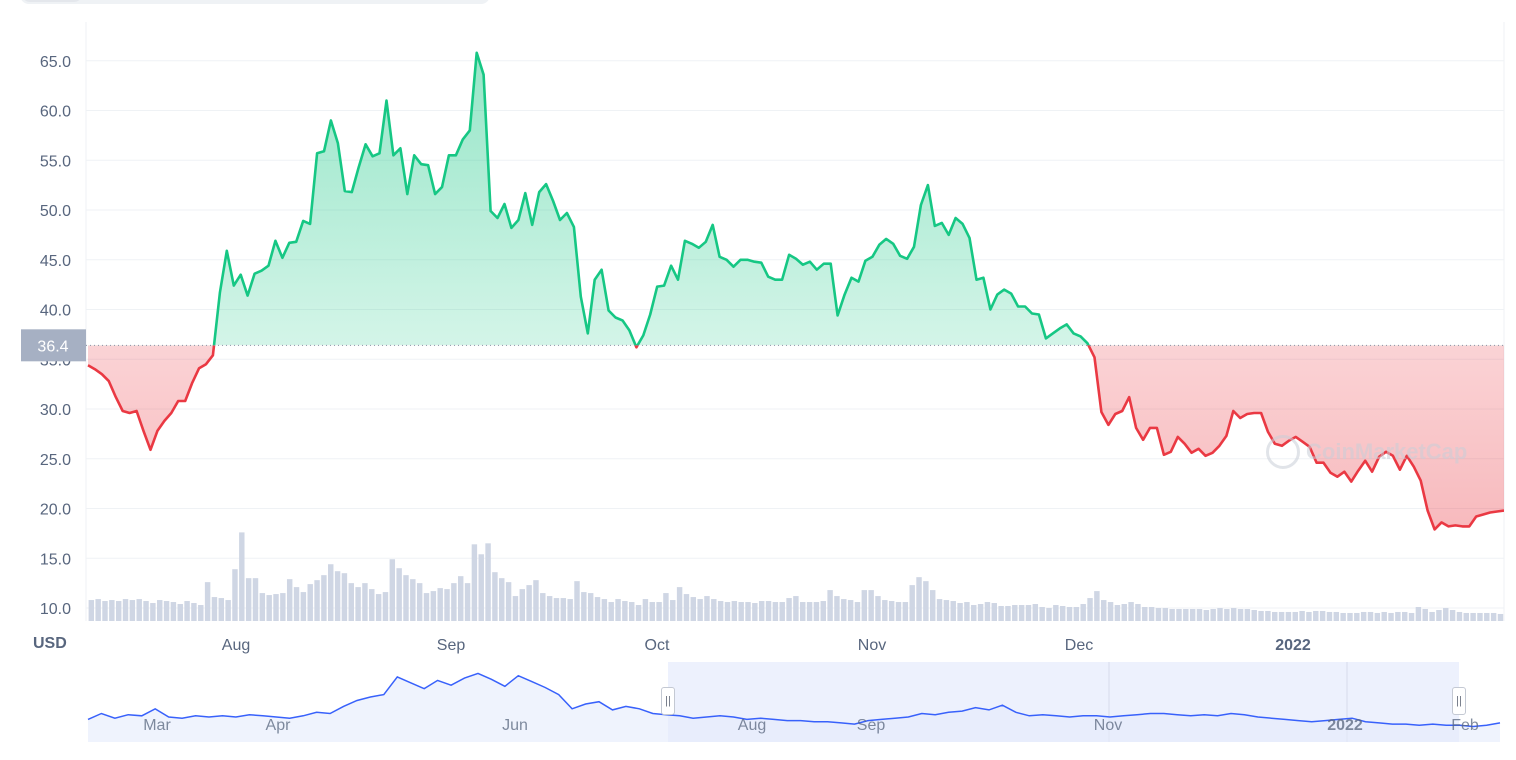 The height and width of the screenshot is (760, 1516). Describe the element at coordinates (50, 643) in the screenshot. I see `currency-label: USD` at that location.